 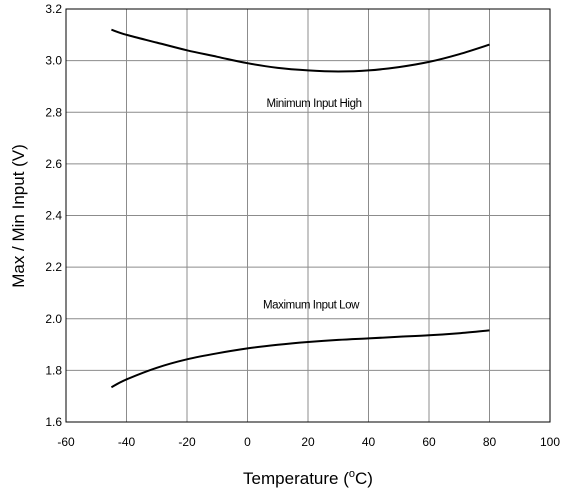 I want to click on minimum-input-high-line, so click(x=300, y=50).